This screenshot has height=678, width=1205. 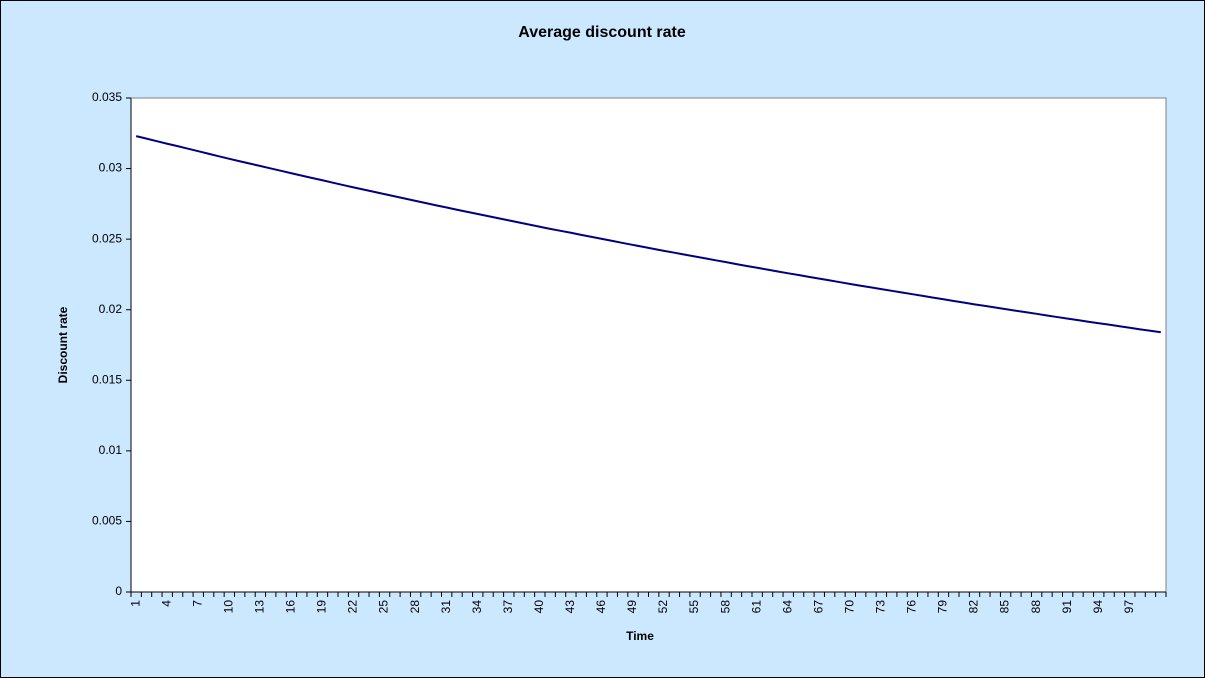 What do you see at coordinates (640, 636) in the screenshot?
I see `x-axis-label: Time` at bounding box center [640, 636].